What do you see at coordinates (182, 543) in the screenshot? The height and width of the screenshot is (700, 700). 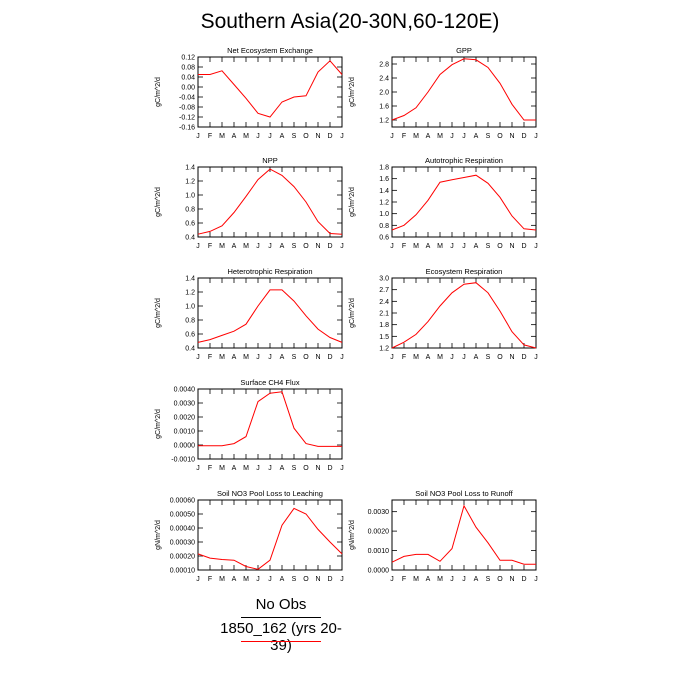 I see `y-tick-label: 0.00030` at bounding box center [182, 543].